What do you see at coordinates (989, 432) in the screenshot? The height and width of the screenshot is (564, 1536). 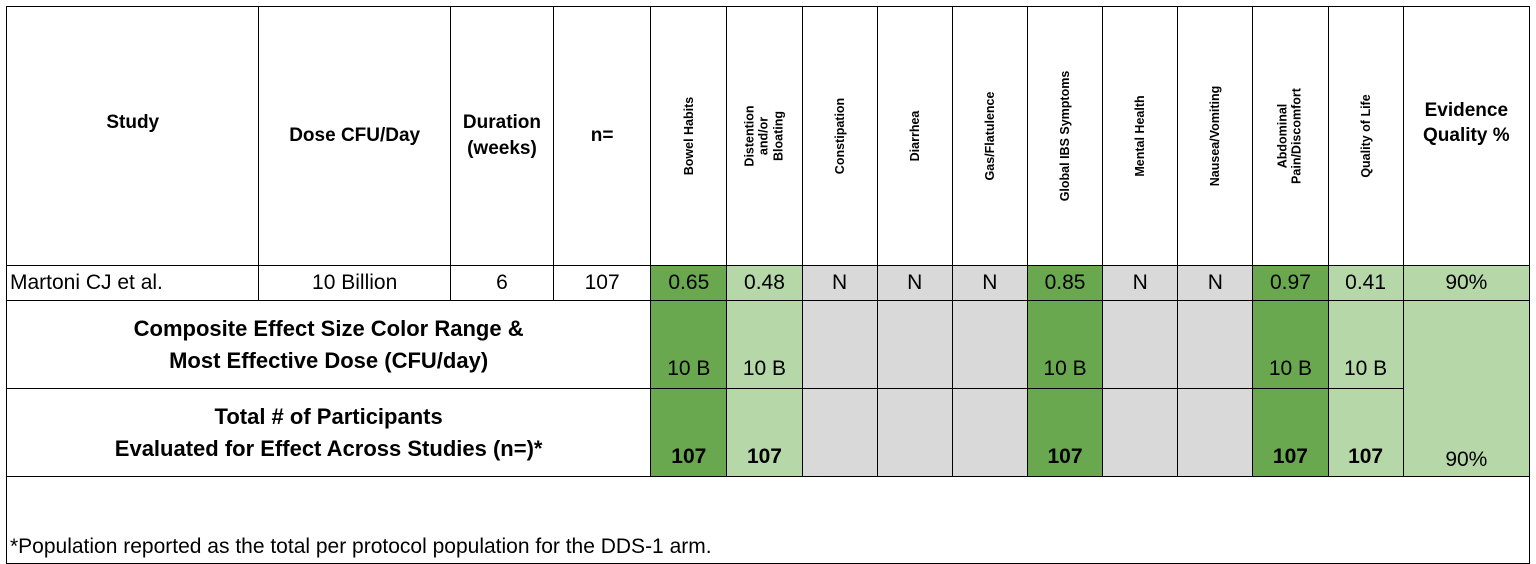 I see `participants-gas` at bounding box center [989, 432].